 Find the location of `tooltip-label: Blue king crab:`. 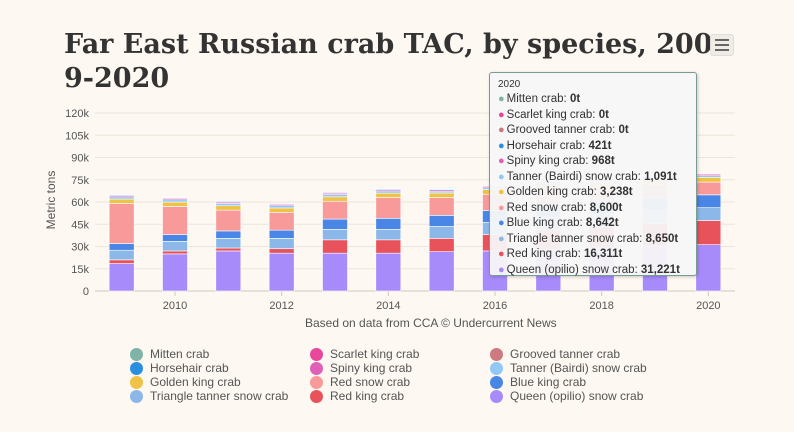

tooltip-label: Blue king crab: is located at coordinates (546, 223).